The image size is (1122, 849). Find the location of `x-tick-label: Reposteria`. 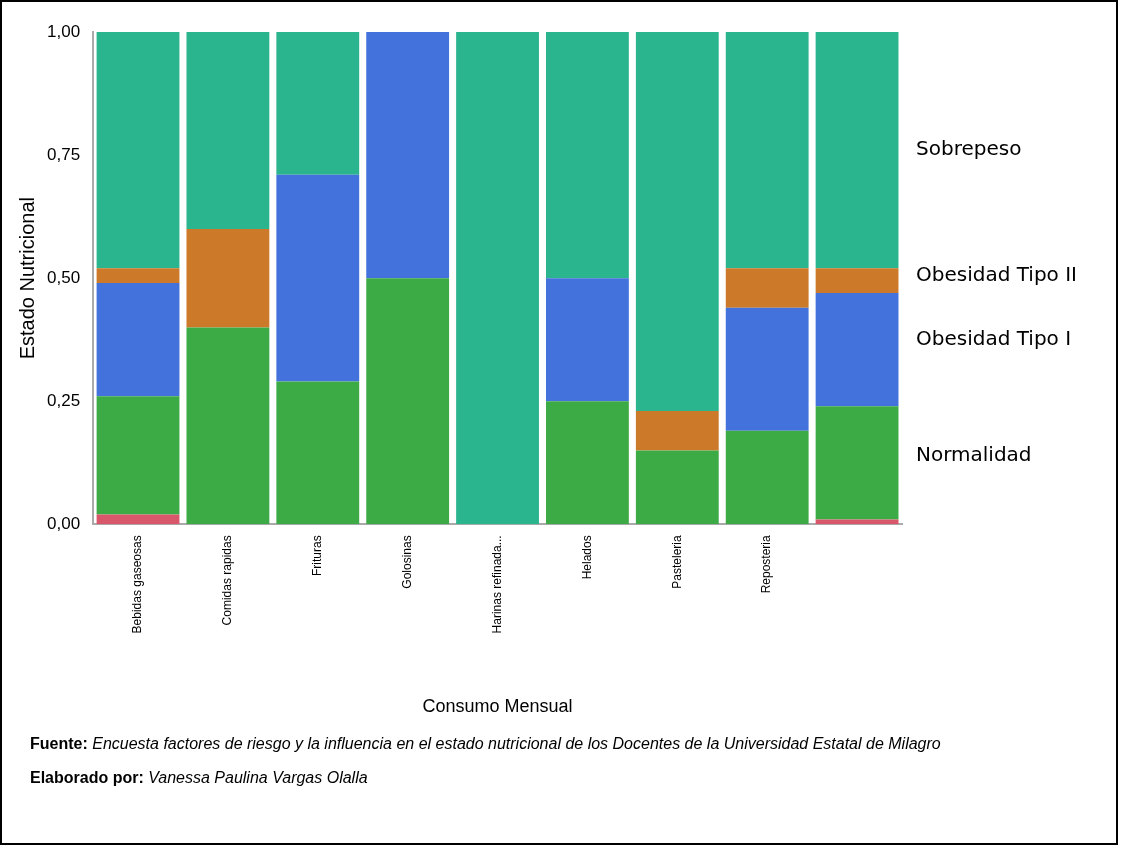

x-tick-label: Reposteria is located at coordinates (766, 564).